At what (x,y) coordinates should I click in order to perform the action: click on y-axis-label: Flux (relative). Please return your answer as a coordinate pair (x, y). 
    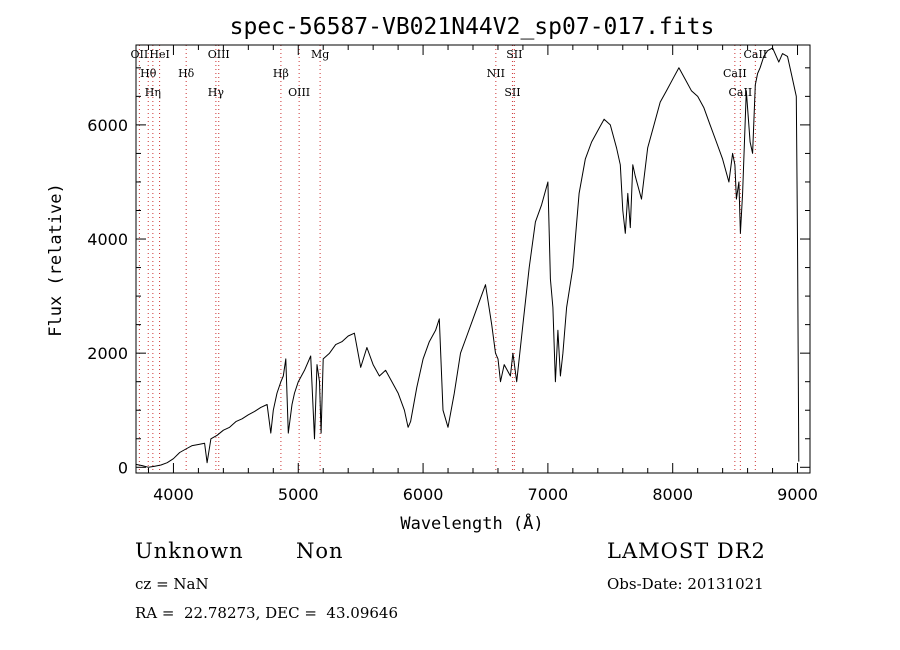
    Looking at the image, I should click on (56, 260).